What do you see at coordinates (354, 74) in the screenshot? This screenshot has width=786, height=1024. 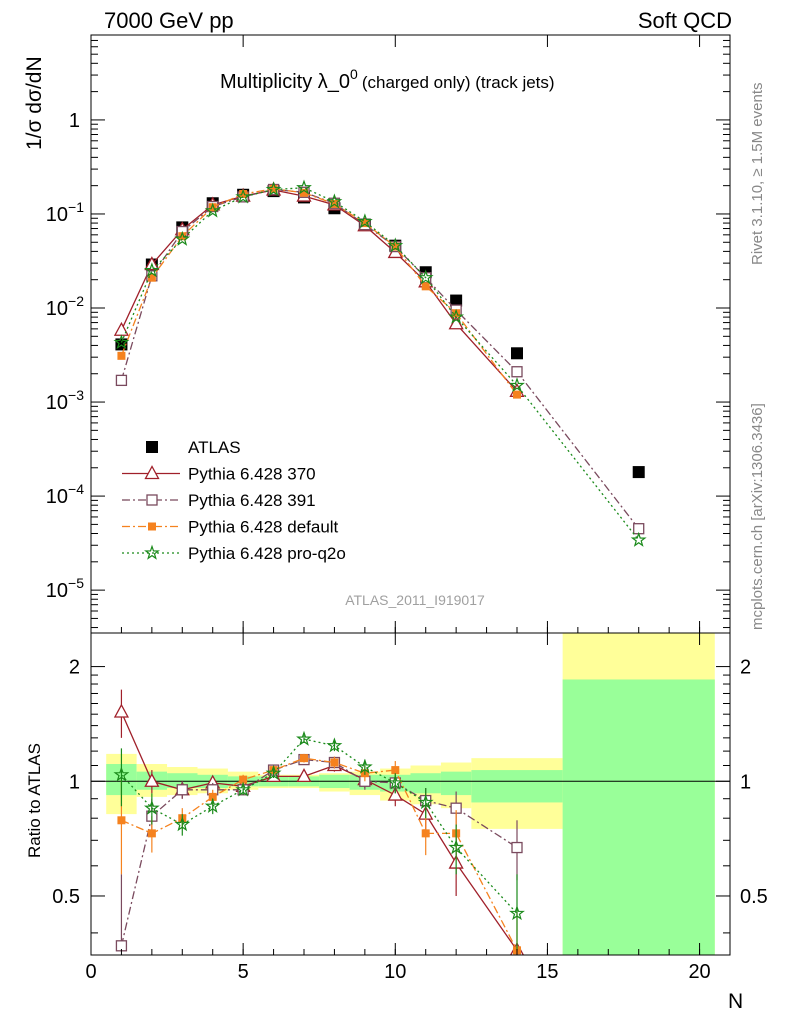 I see `chart-title-sup: 0` at bounding box center [354, 74].